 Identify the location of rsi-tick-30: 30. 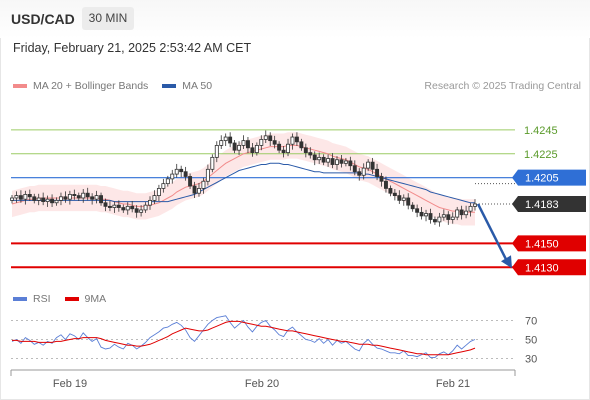
(531, 360).